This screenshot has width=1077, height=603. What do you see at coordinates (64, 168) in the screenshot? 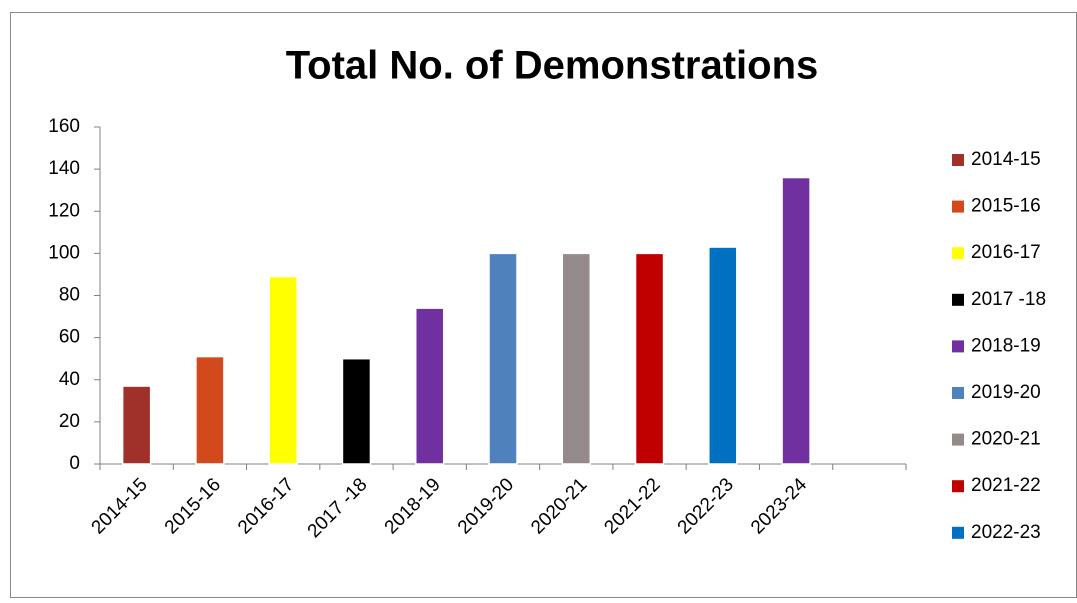
I see `y-tick-label: 140` at bounding box center [64, 168].